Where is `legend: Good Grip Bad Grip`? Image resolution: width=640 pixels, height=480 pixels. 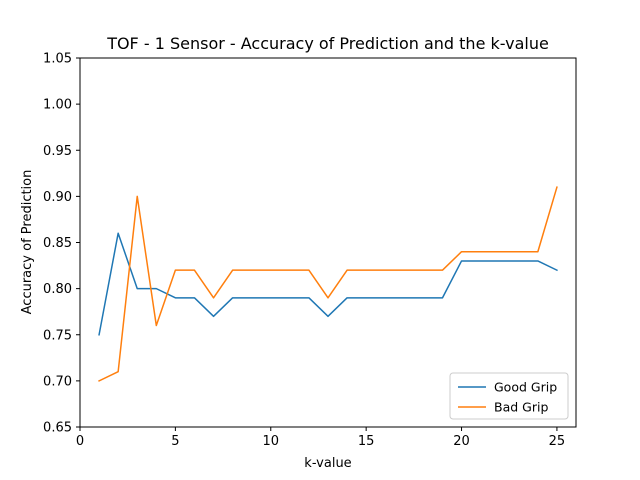
legend: Good Grip Bad Grip is located at coordinates (509, 396).